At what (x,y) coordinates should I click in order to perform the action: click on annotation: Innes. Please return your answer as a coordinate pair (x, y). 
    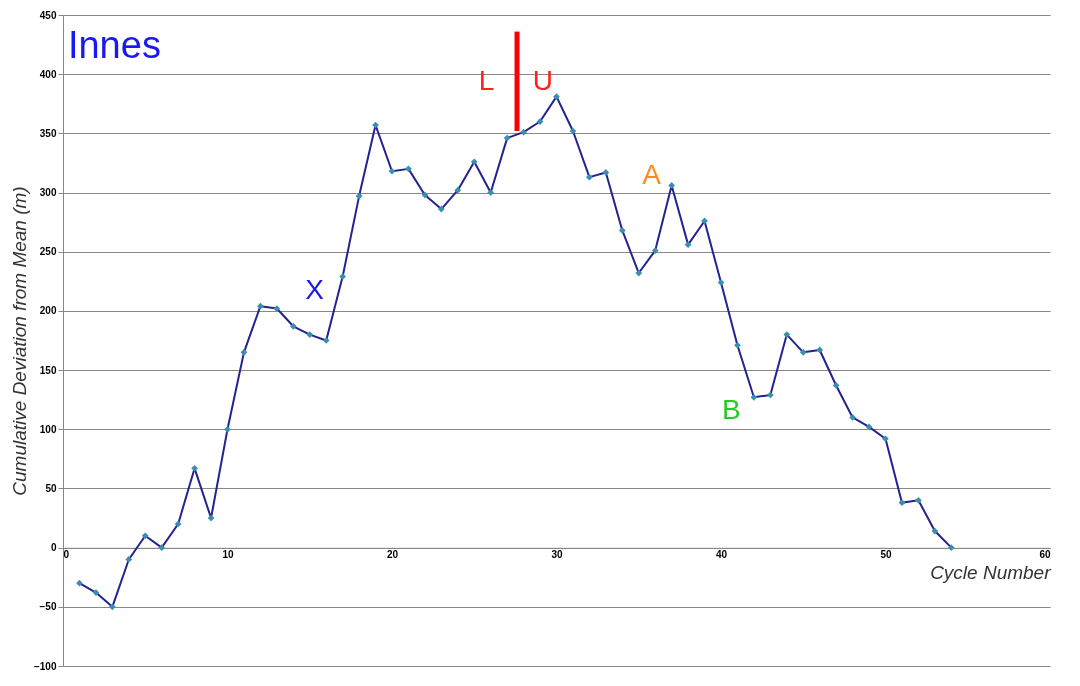
    Looking at the image, I should click on (114, 45).